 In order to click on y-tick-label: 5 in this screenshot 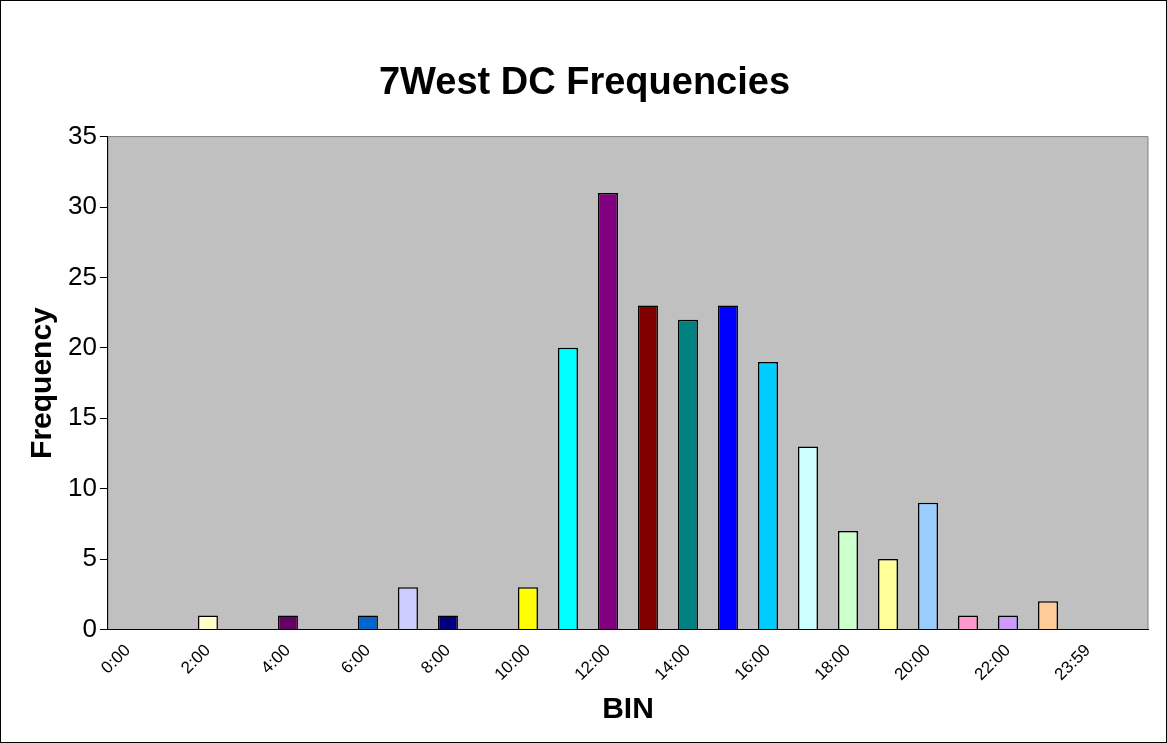, I will do `click(89, 557)`.